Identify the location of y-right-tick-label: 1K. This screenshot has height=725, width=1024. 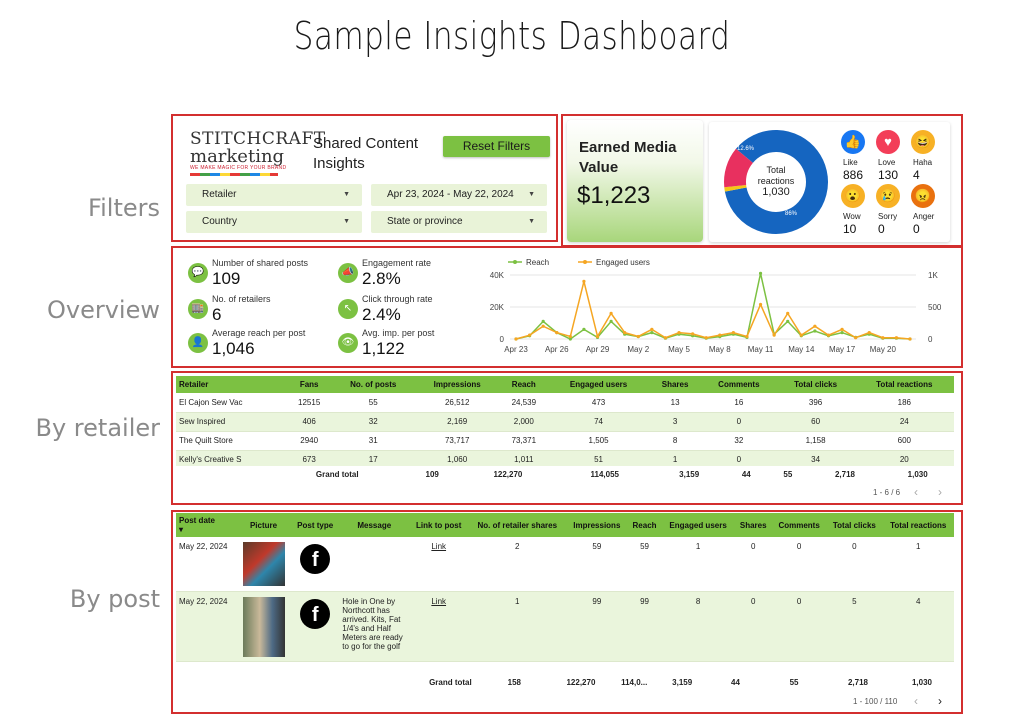
(933, 275).